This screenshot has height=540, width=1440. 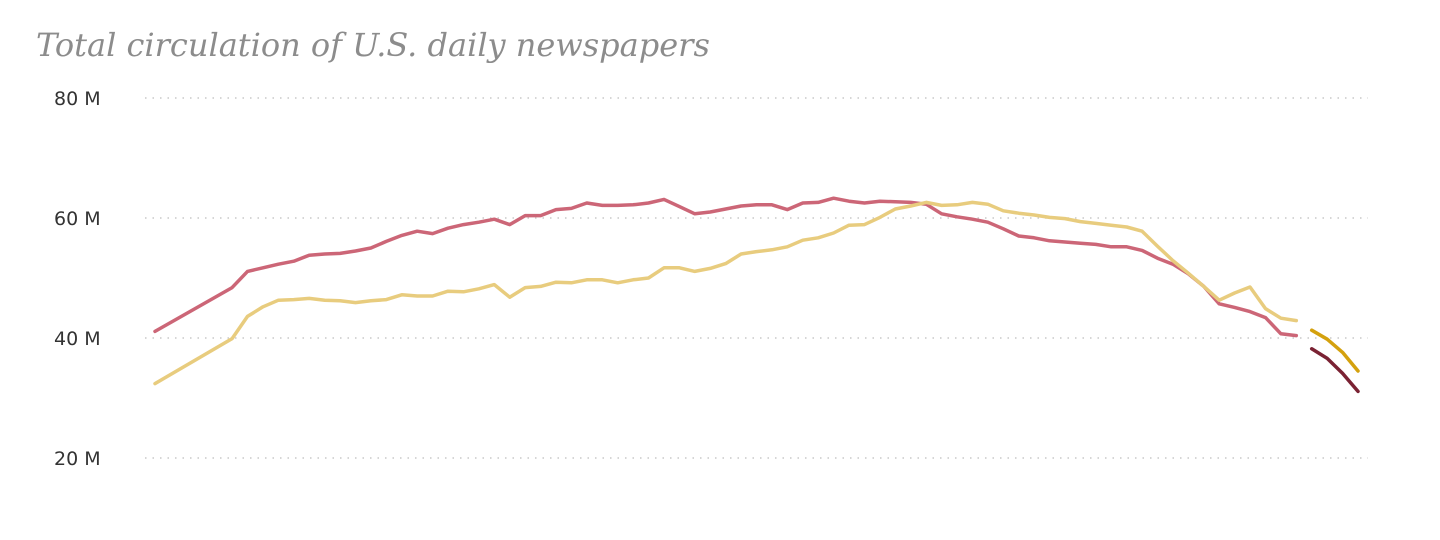 What do you see at coordinates (77, 99) in the screenshot?
I see `y-tick-label: 80 M` at bounding box center [77, 99].